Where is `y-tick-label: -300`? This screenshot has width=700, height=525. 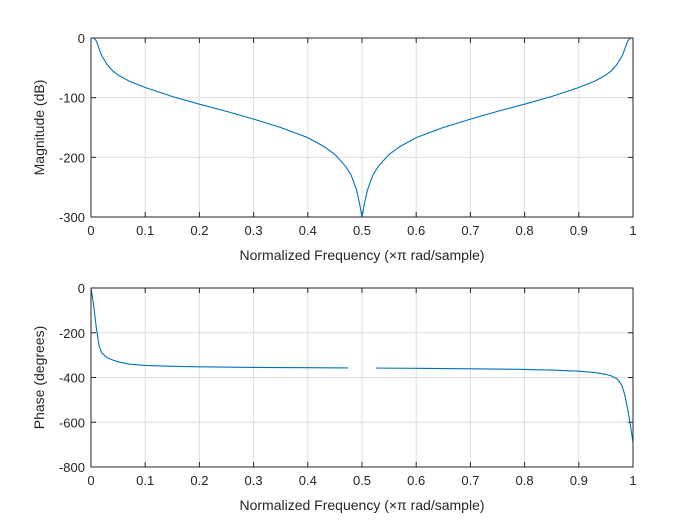
y-tick-label: -300 is located at coordinates (72, 217).